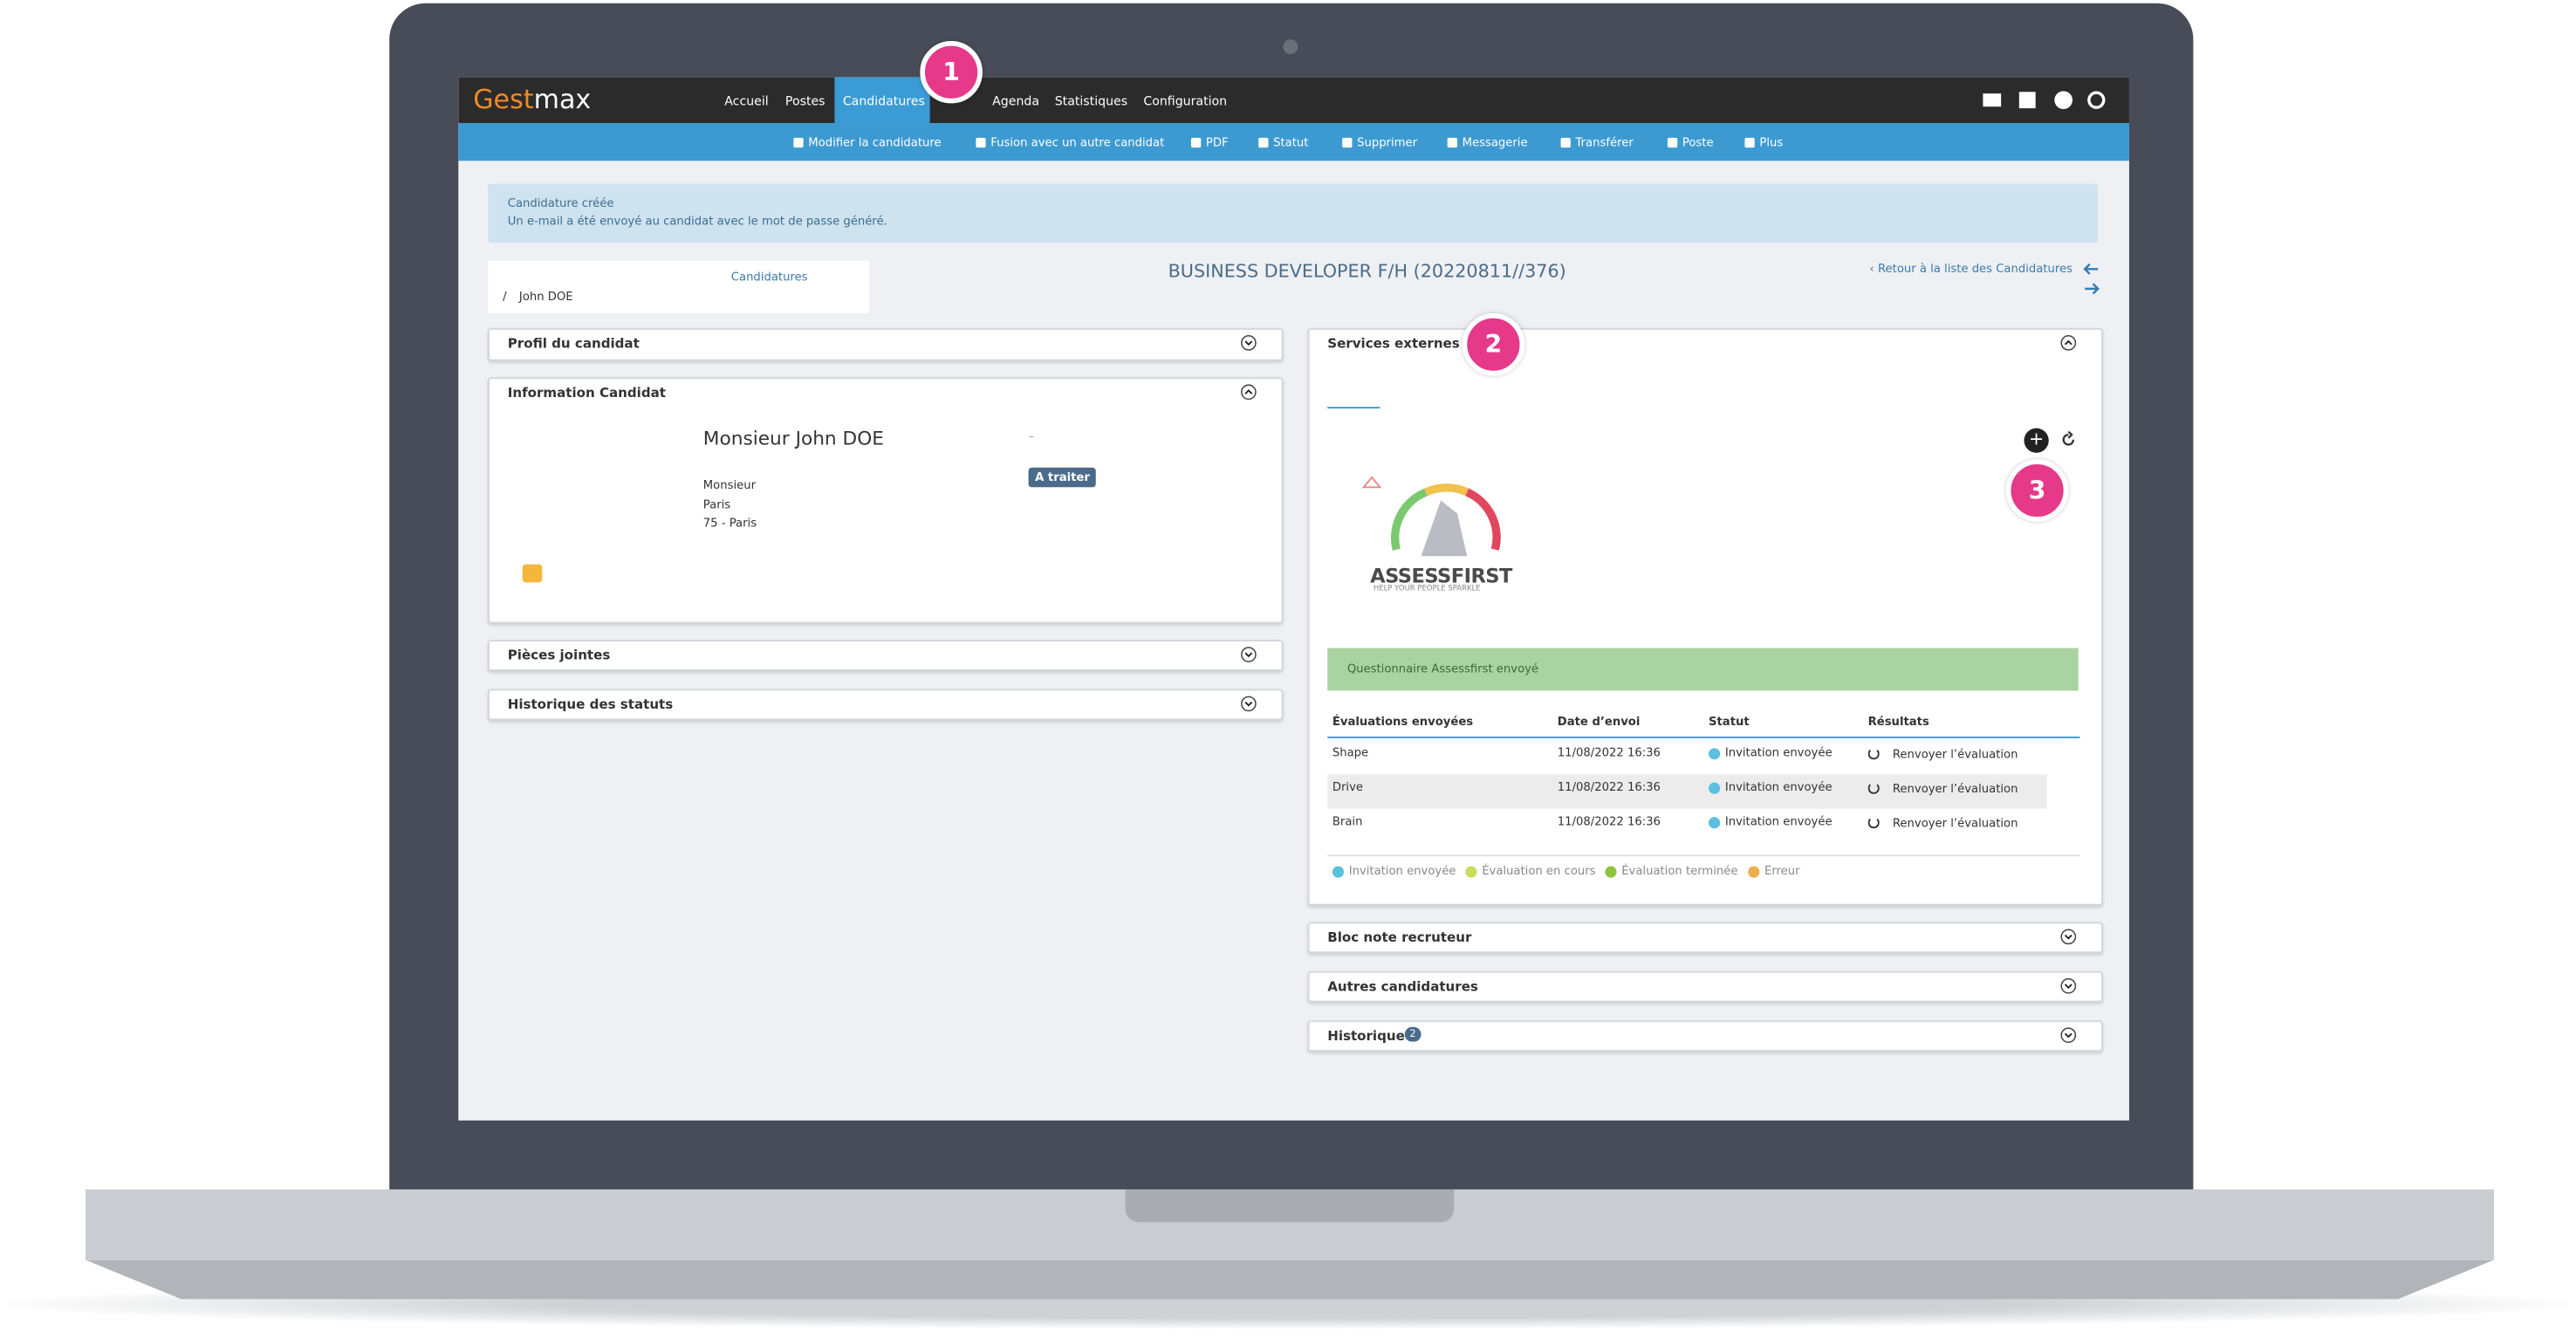  What do you see at coordinates (1185, 101) in the screenshot?
I see `nav-item: Configuration` at bounding box center [1185, 101].